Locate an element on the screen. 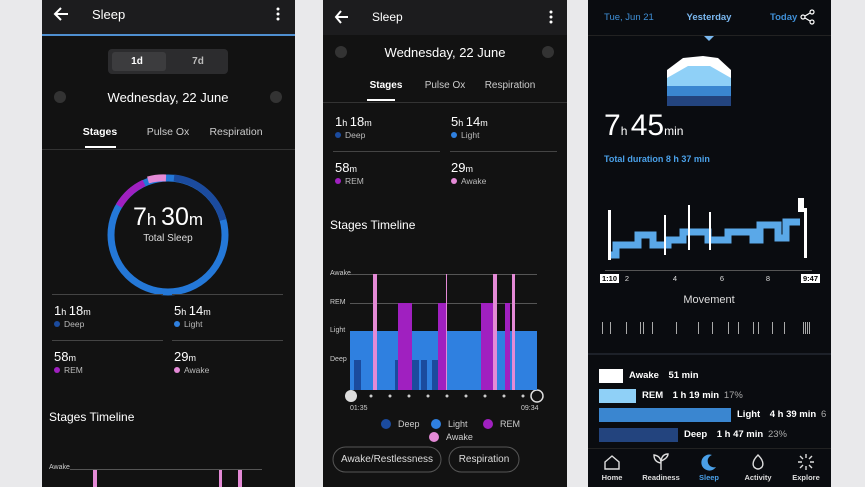 The height and width of the screenshot is (487, 865). button-label: Awake/Restlessness is located at coordinates (387, 459).